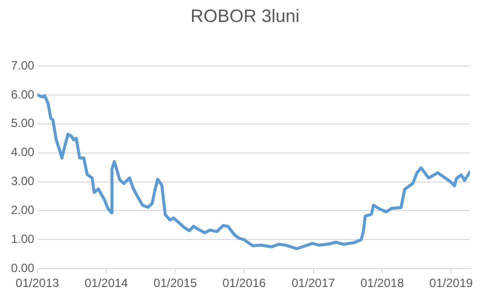 This screenshot has width=490, height=298. I want to click on y-tick-label: 0.00, so click(22, 267).